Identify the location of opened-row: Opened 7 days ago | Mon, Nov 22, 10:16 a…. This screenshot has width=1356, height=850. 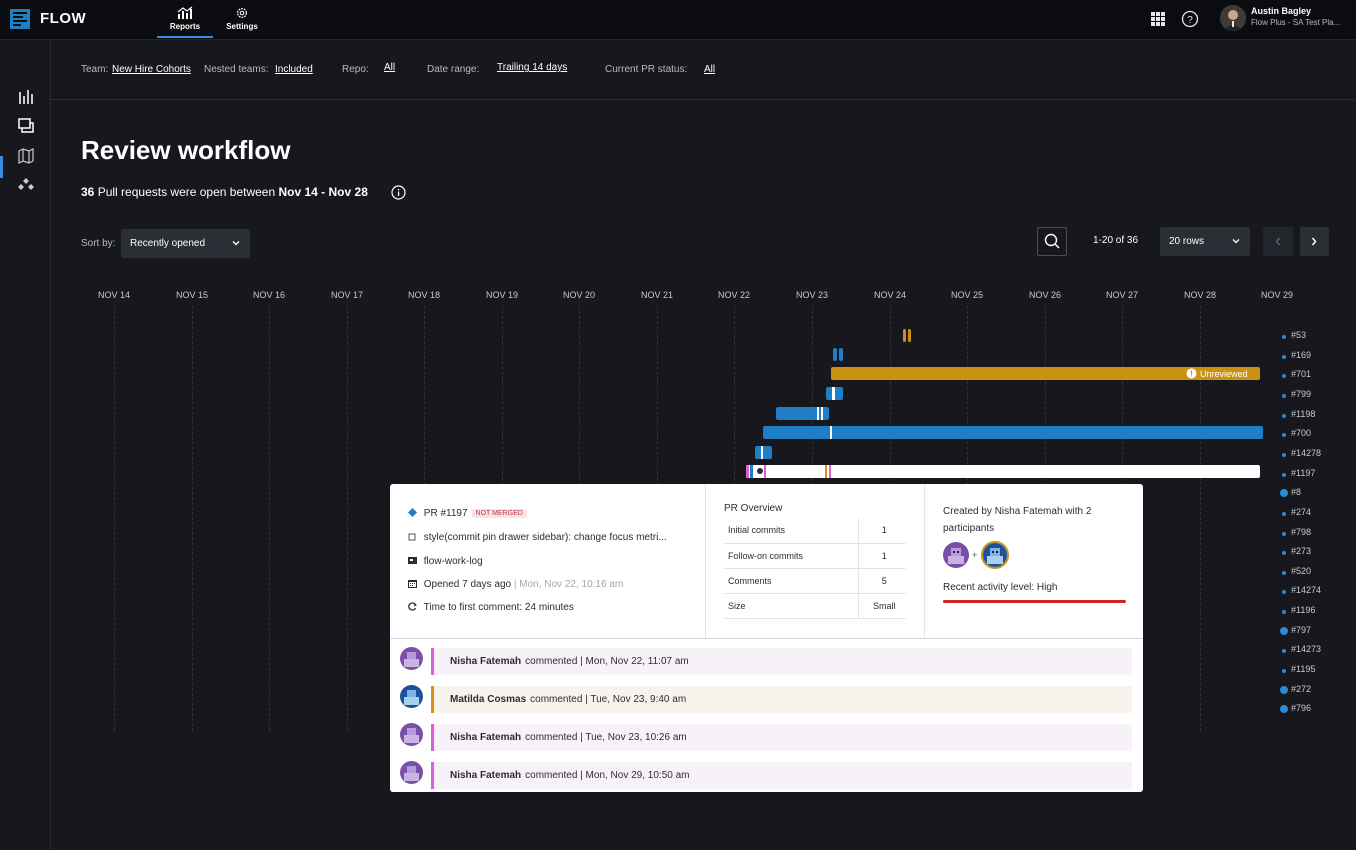
(515, 584).